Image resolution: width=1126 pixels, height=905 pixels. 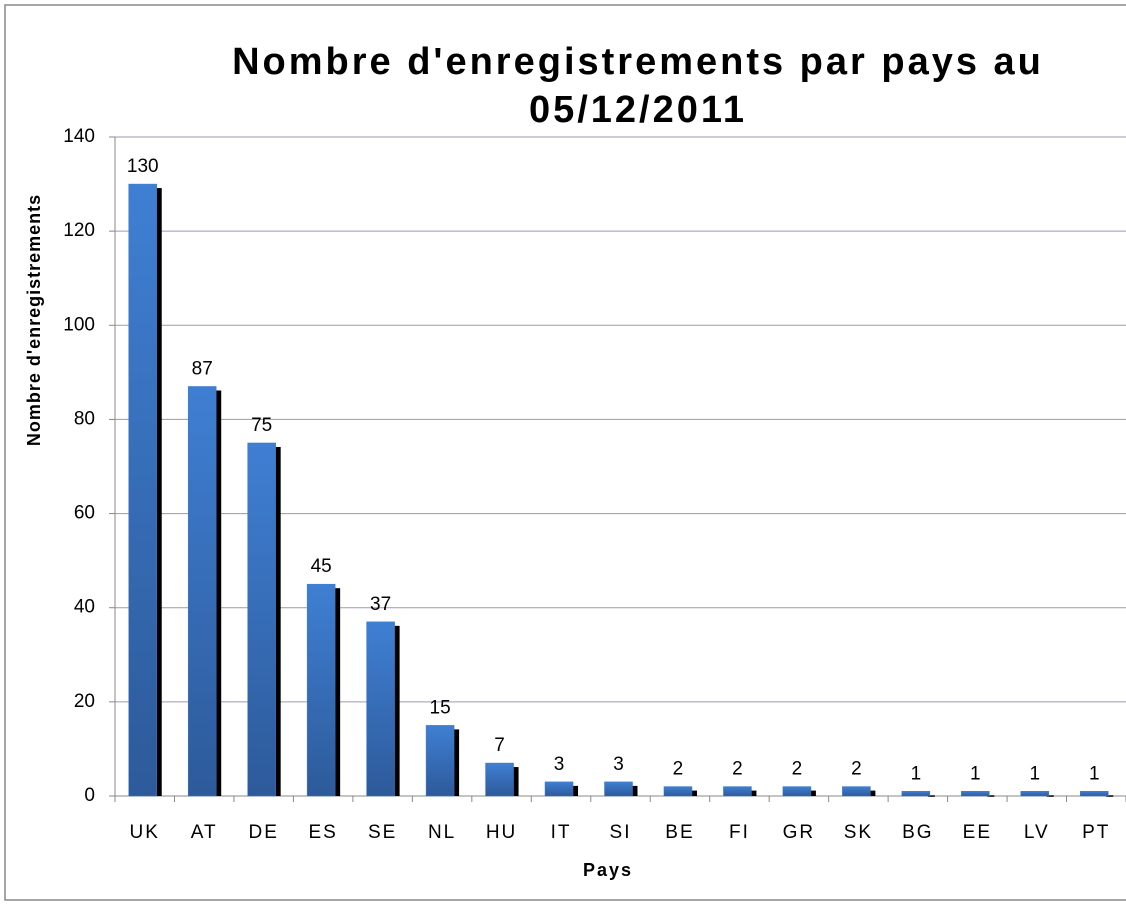 What do you see at coordinates (442, 832) in the screenshot?
I see `x-tick-label: NL` at bounding box center [442, 832].